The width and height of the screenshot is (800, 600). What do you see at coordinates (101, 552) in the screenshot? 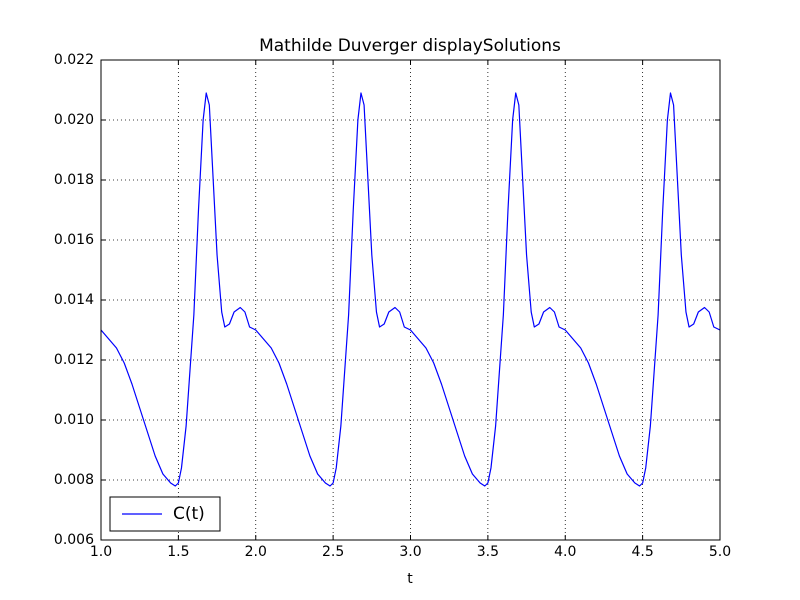
I see `x-tick-label: 1.0` at bounding box center [101, 552].